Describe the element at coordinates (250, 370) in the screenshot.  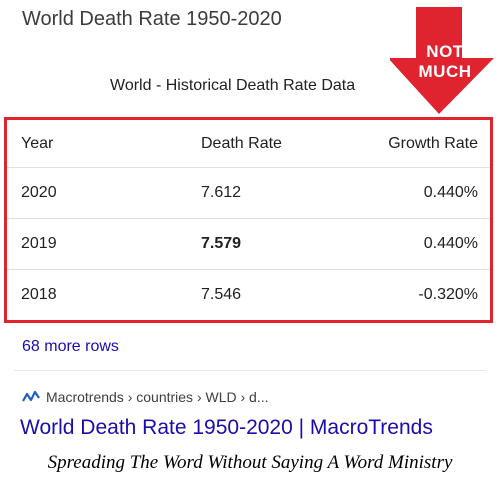
I see `divider` at that location.